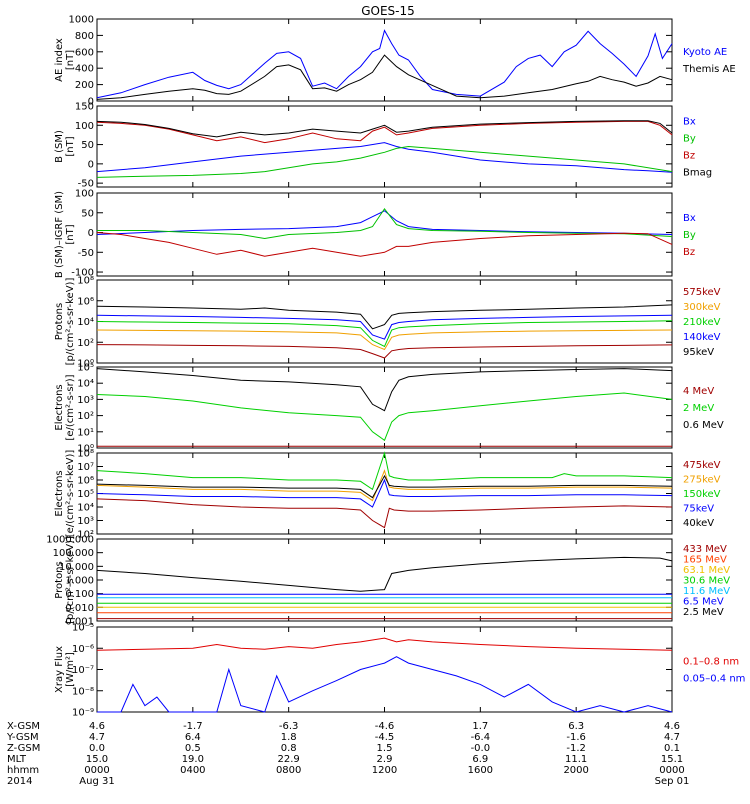 This screenshot has width=750, height=804. What do you see at coordinates (85, 521) in the screenshot?
I see `y-tick-label: 10³` at bounding box center [85, 521].